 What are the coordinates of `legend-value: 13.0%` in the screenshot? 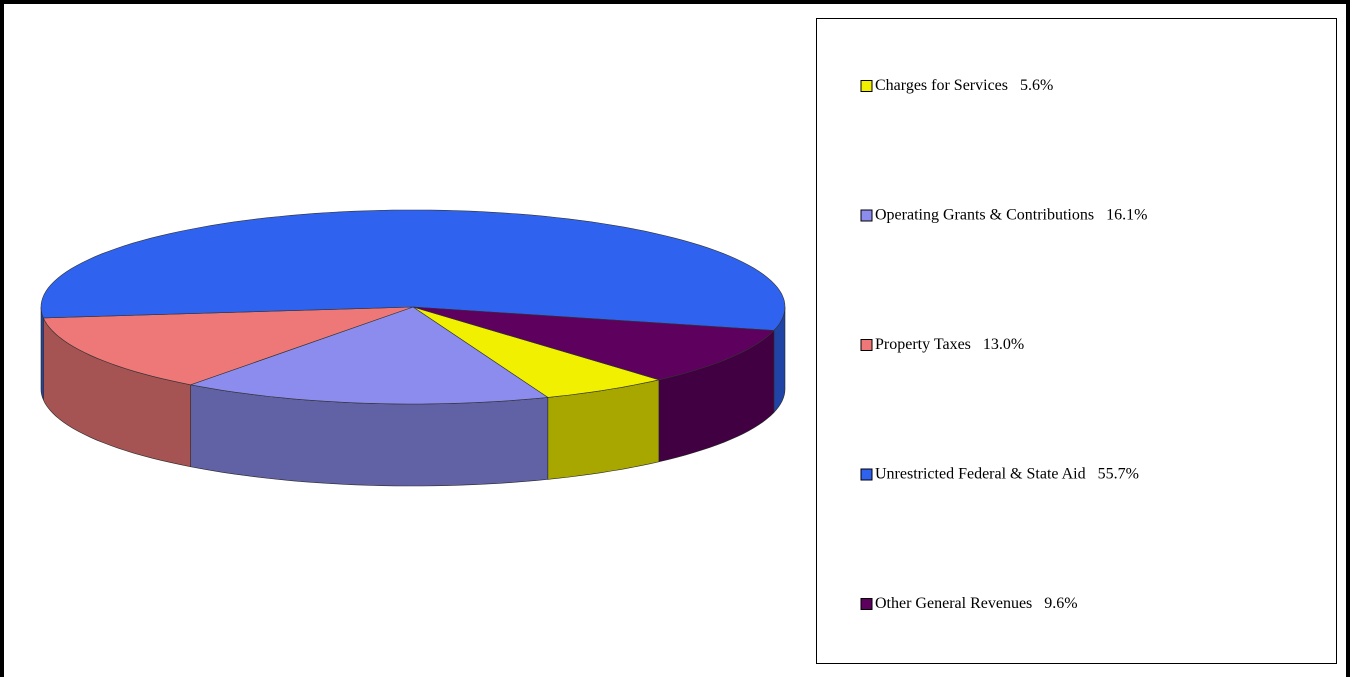 It's located at (1003, 344).